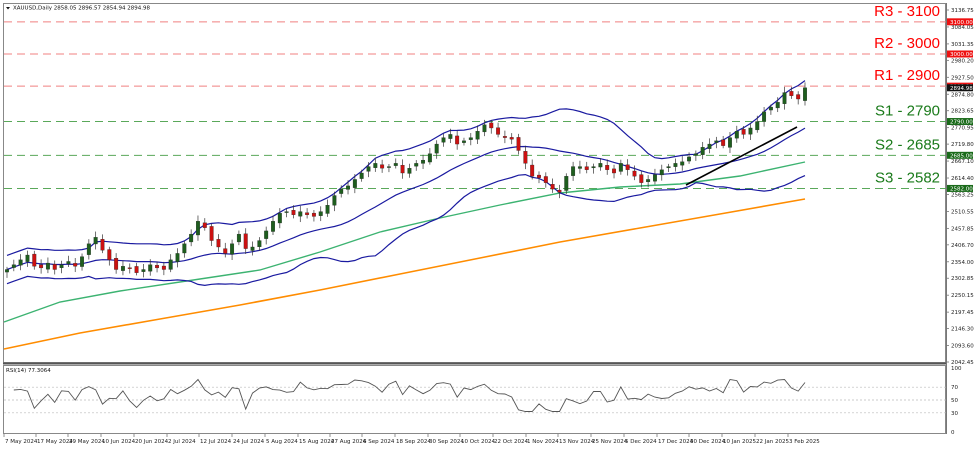  What do you see at coordinates (216, 442) in the screenshot?
I see `date-tick-label: 12 Jul 2024` at bounding box center [216, 442].